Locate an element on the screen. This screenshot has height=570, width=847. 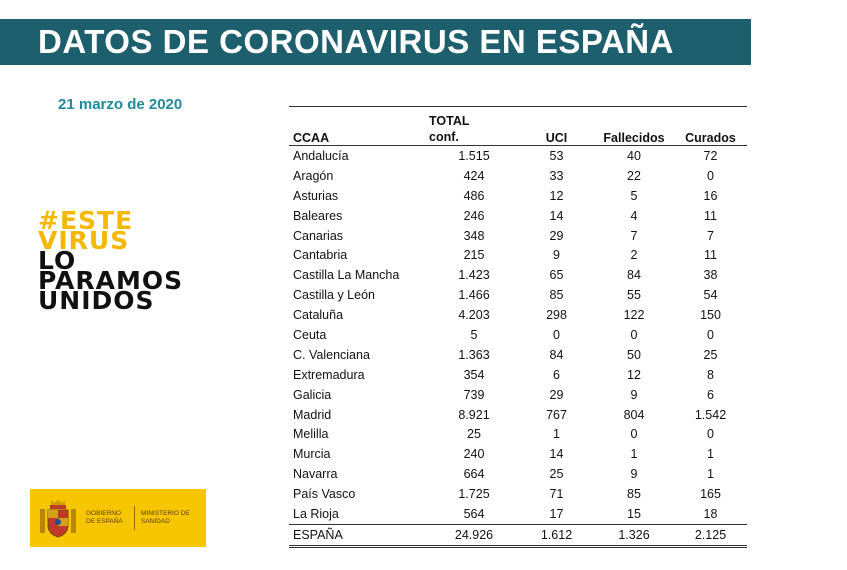
header-ccaa: CCAA is located at coordinates (359, 126).